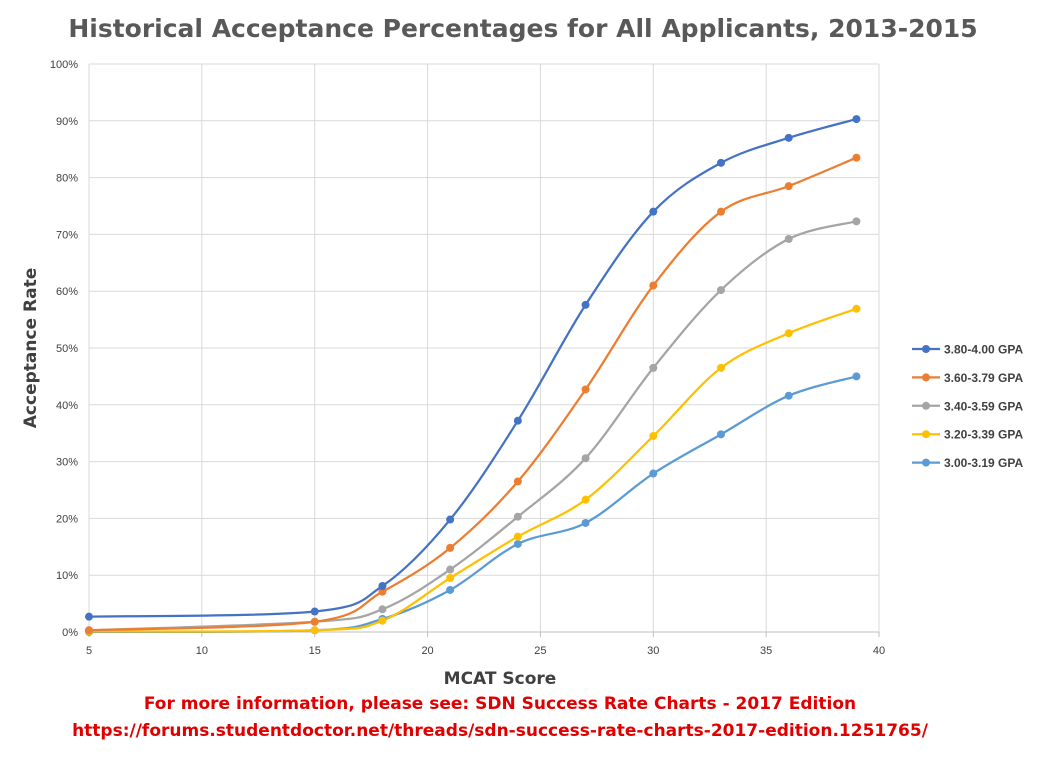 The height and width of the screenshot is (758, 1046). What do you see at coordinates (766, 651) in the screenshot?
I see `x-tick-label: 35` at bounding box center [766, 651].